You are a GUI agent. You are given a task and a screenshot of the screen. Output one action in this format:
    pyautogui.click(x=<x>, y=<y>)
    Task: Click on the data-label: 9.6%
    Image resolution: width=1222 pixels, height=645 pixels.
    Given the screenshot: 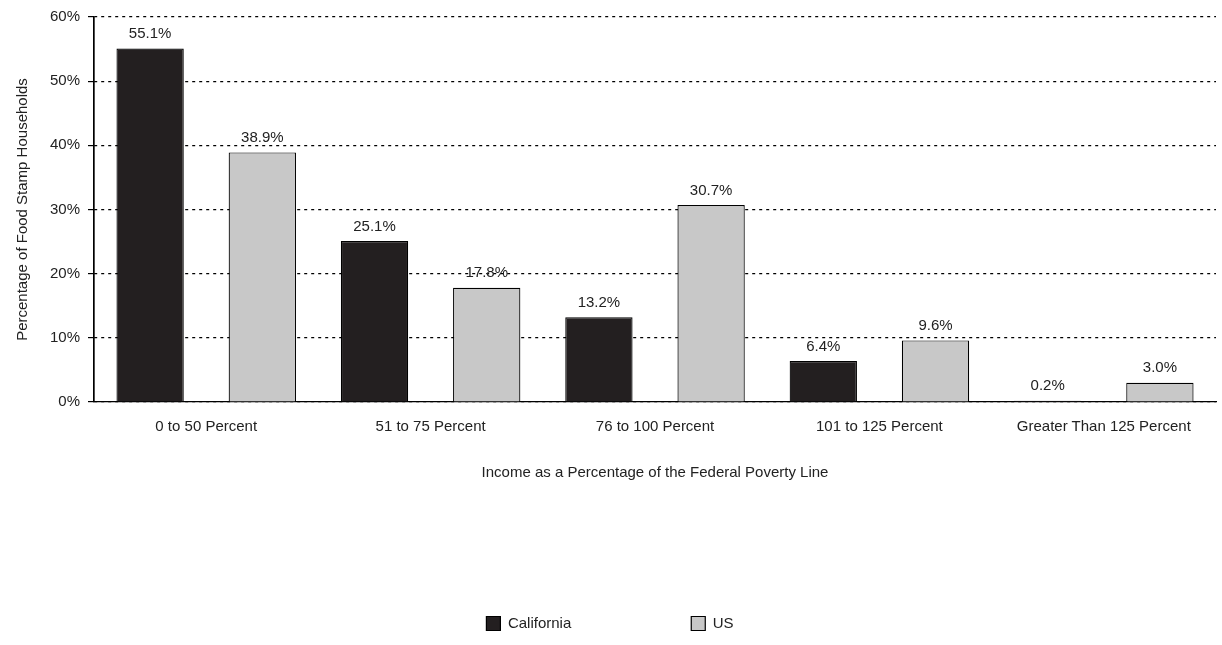 What is the action you would take?
    pyautogui.click(x=935, y=325)
    